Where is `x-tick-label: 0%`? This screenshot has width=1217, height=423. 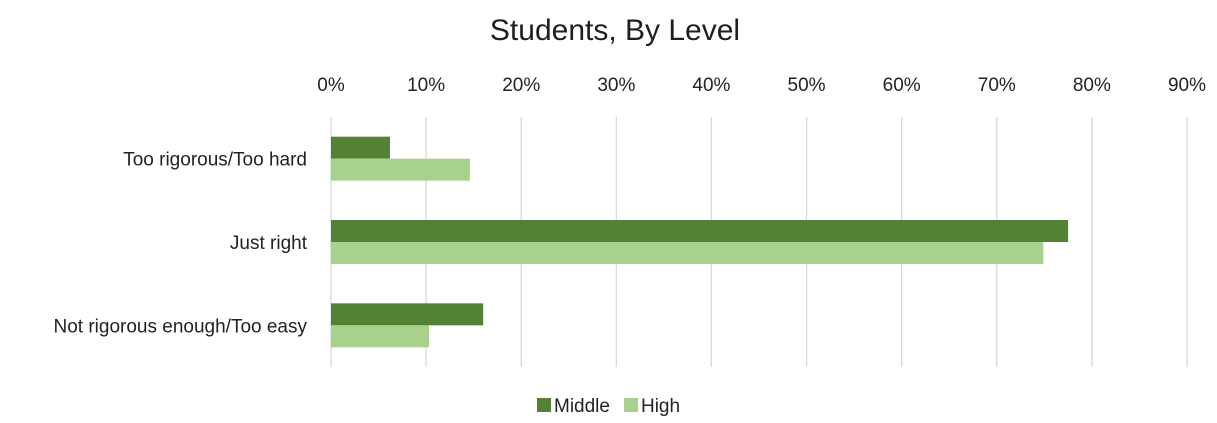 x-tick-label: 0% is located at coordinates (331, 85).